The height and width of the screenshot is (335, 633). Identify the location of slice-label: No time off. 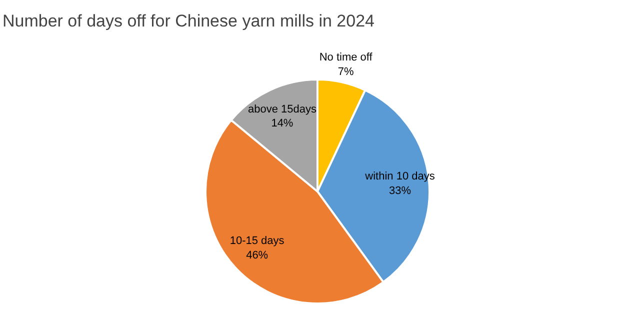
(346, 58).